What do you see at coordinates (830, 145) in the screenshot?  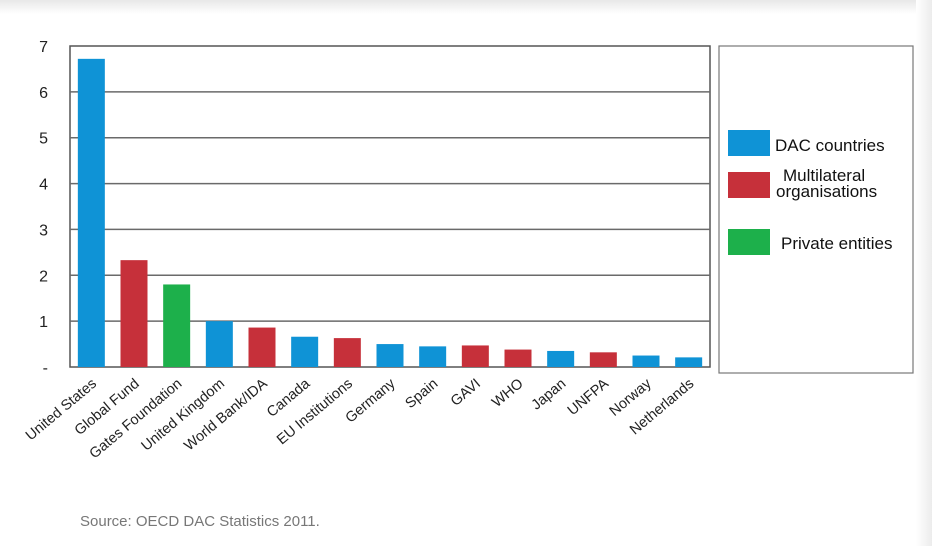 I see `legend-label: DAC countries` at bounding box center [830, 145].